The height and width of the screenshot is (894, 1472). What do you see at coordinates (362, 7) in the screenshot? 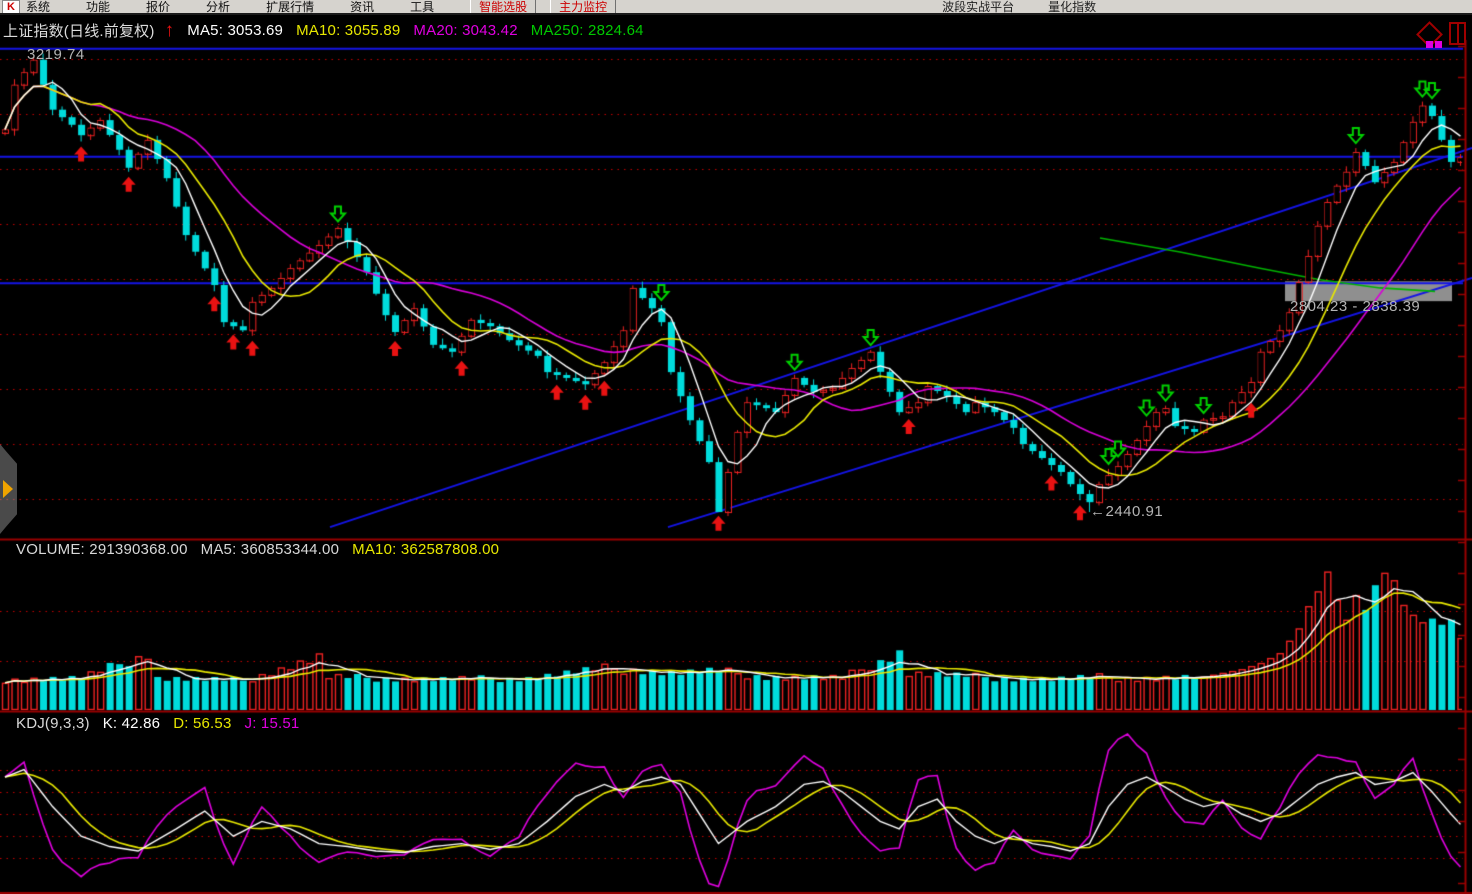
I see `menu-item: 资讯` at bounding box center [362, 7].